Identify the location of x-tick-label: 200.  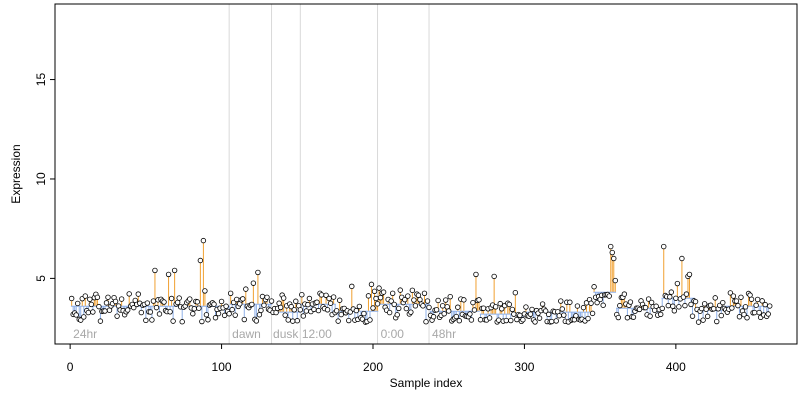
(373, 367).